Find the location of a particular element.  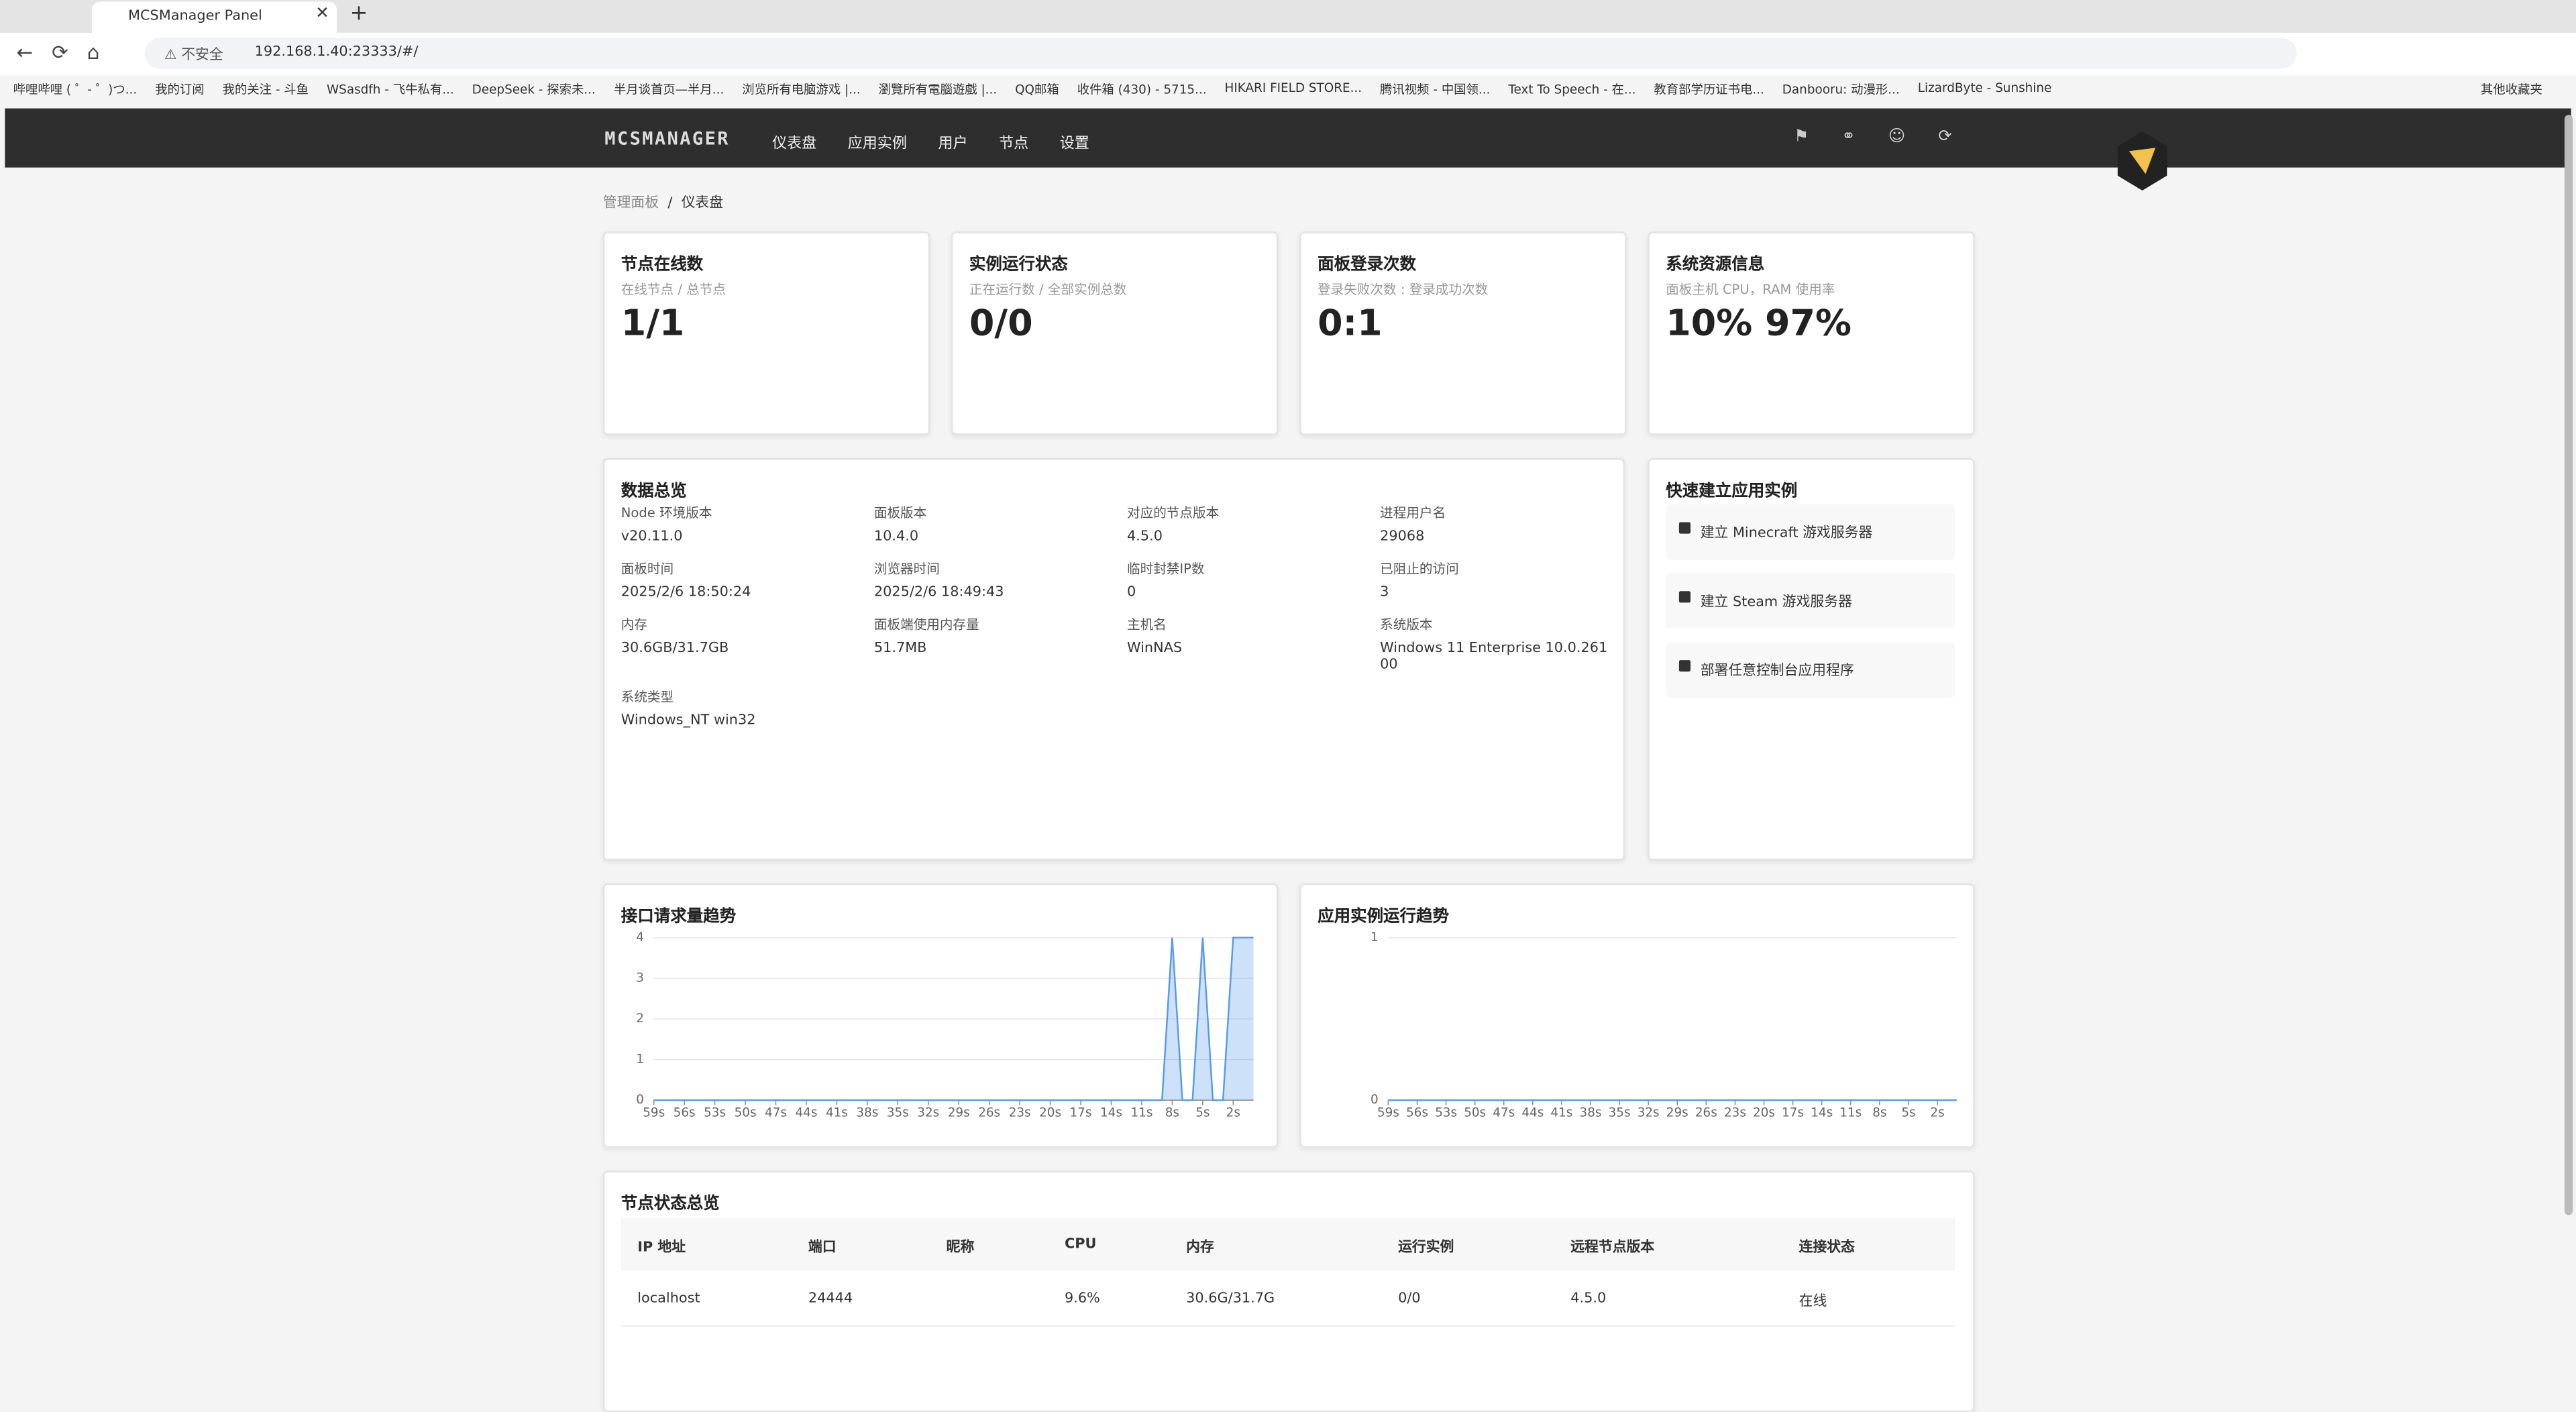

stat-card: 面板登录次数登录失败次数 : 登录成功次数 0:1 is located at coordinates (1463, 333).